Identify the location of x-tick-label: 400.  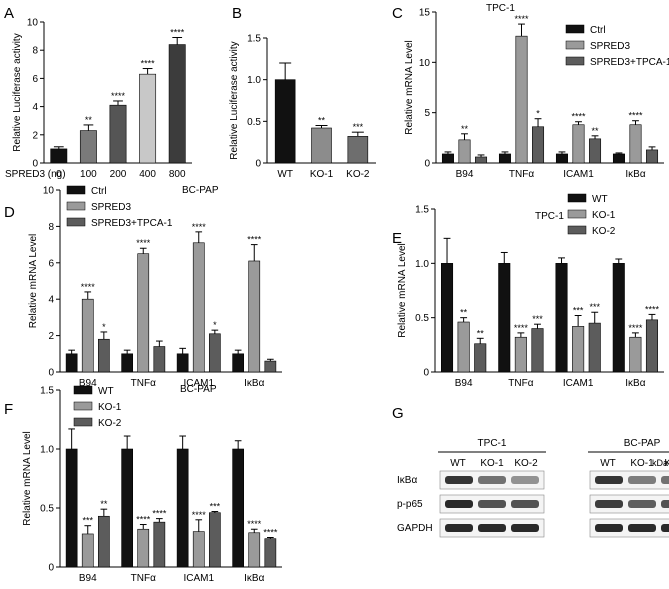
(147, 174).